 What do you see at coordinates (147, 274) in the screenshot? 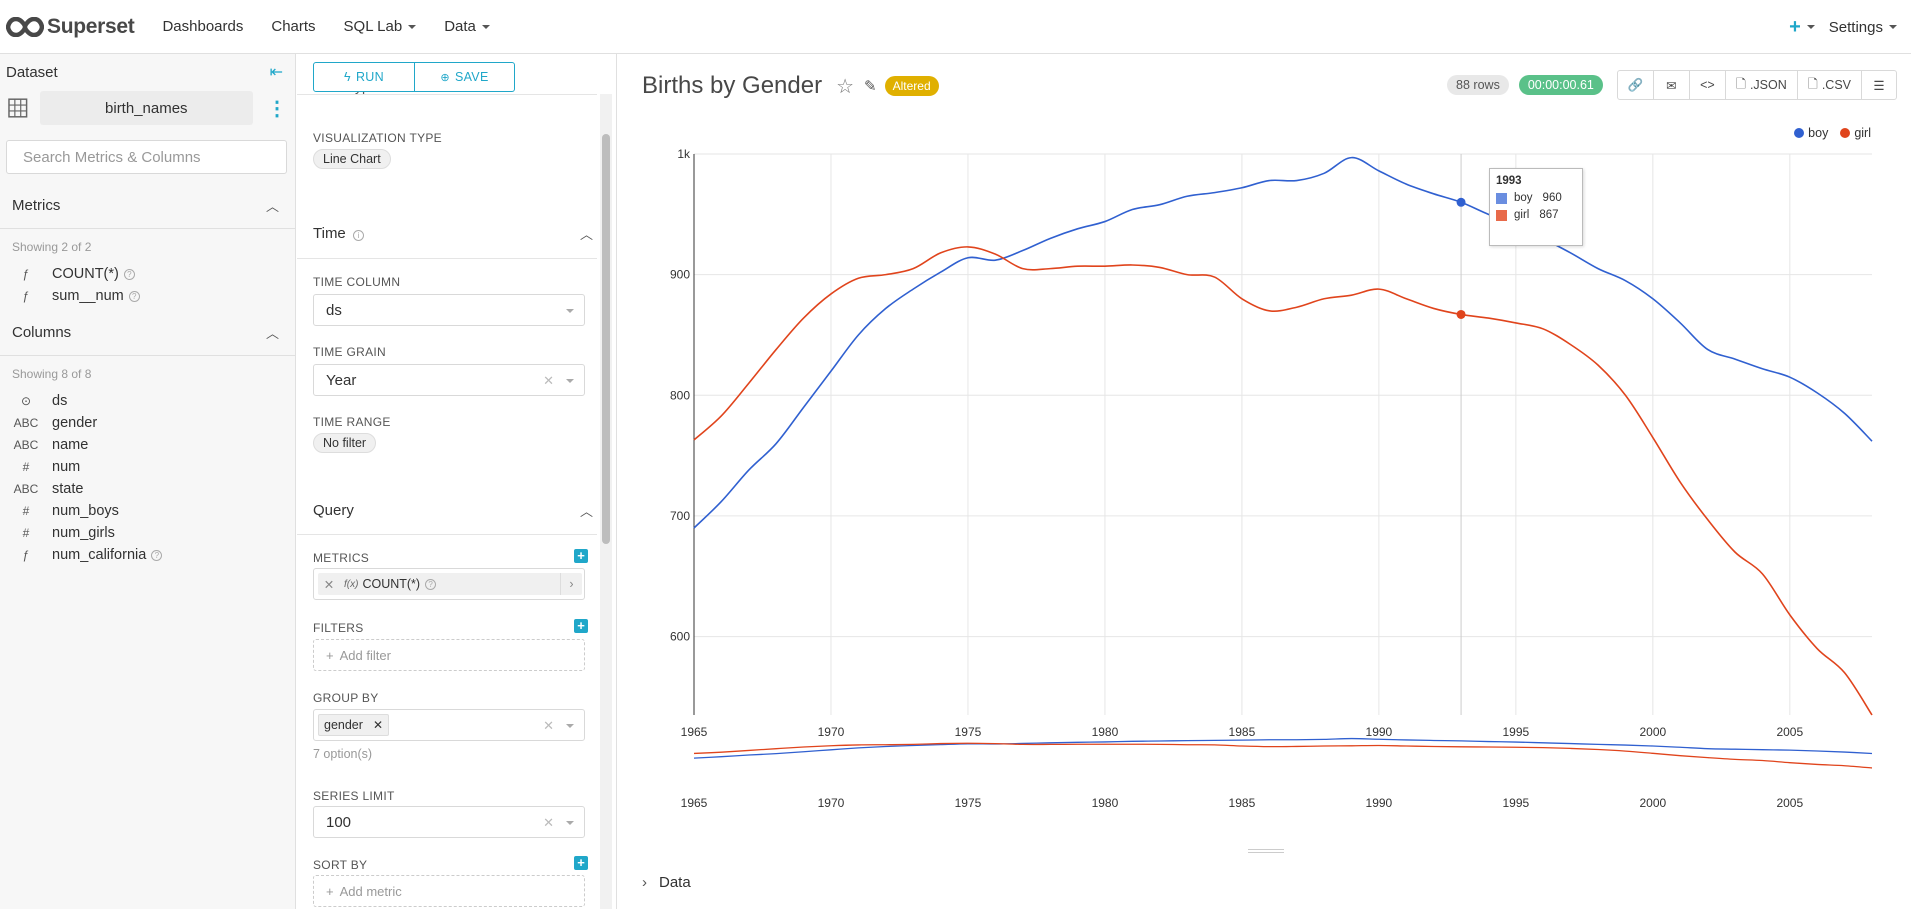
I see `metric-item: ƒ COUNT(*) ?` at bounding box center [147, 274].